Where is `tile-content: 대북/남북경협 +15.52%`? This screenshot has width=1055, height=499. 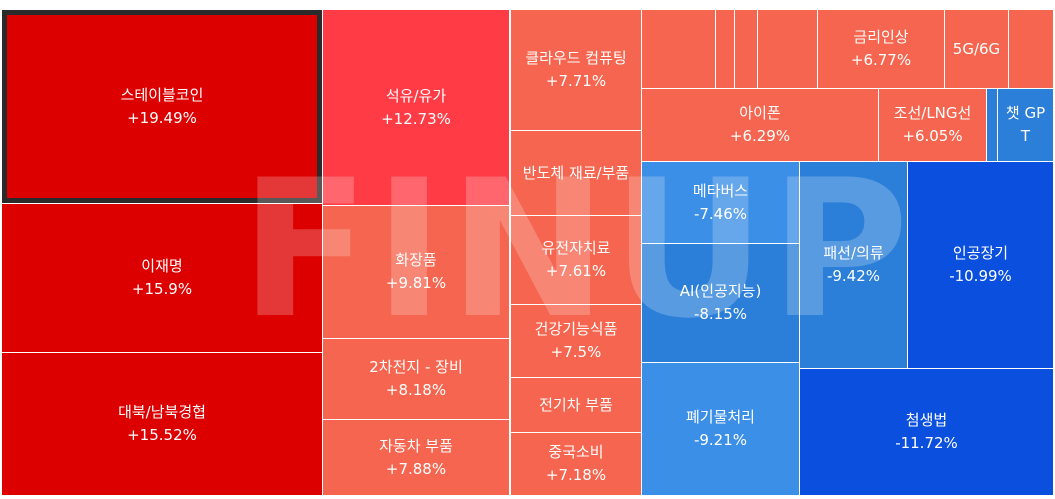
tile-content: 대북/남북경협 +15.52% is located at coordinates (162, 424).